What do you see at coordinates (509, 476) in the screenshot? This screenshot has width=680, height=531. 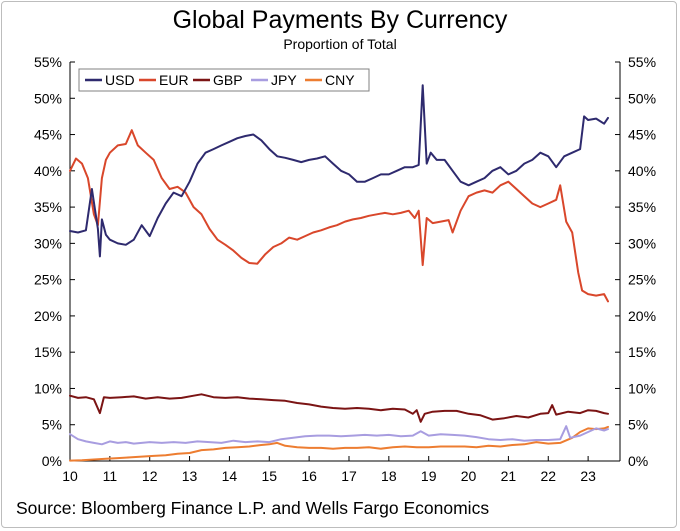 I see `x-tick-label: 21` at bounding box center [509, 476].